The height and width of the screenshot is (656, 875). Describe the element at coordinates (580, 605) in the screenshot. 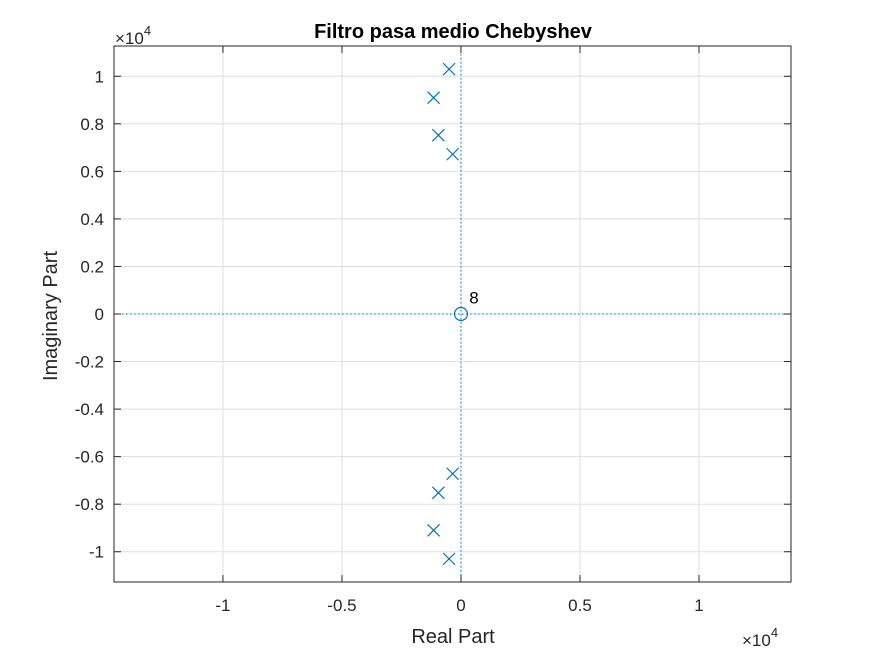

I see `x-tick-label: 0.5` at that location.